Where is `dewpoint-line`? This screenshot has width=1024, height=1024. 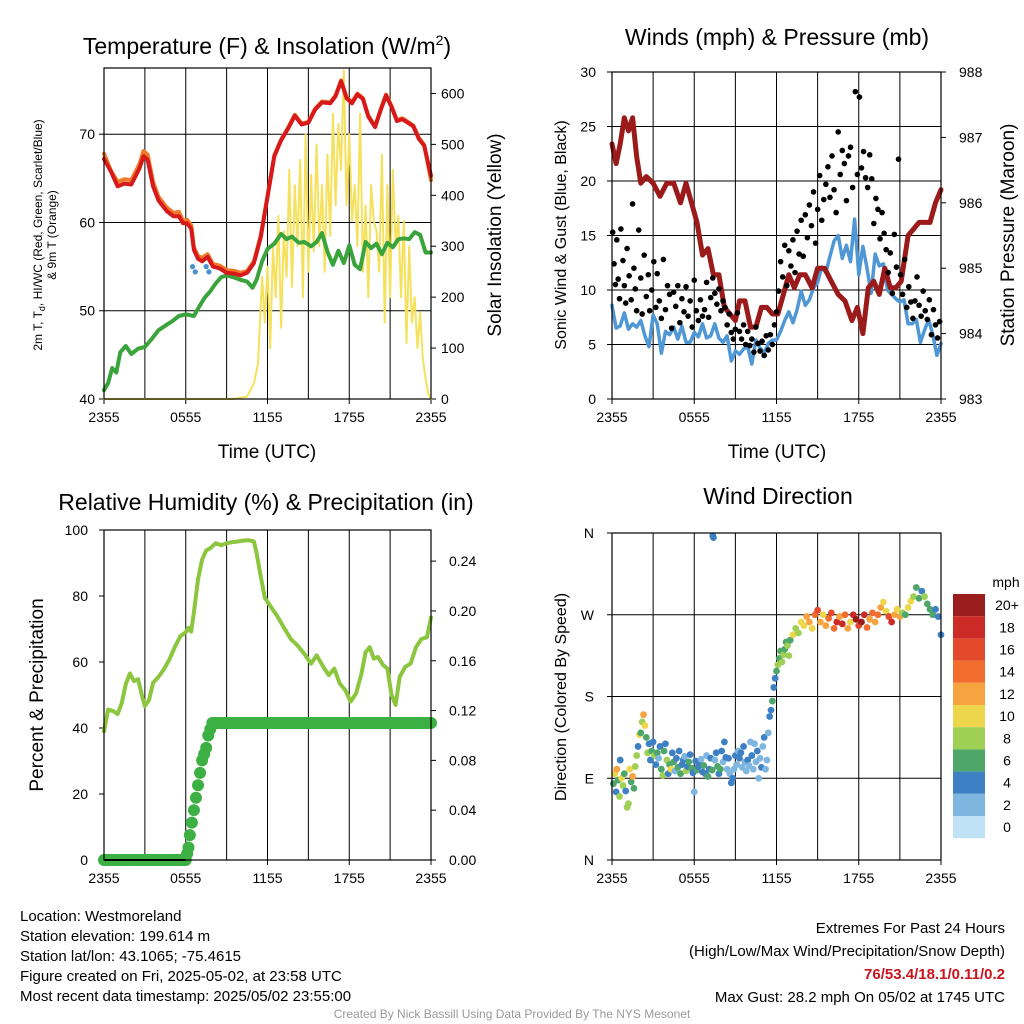 dewpoint-line is located at coordinates (267, 311).